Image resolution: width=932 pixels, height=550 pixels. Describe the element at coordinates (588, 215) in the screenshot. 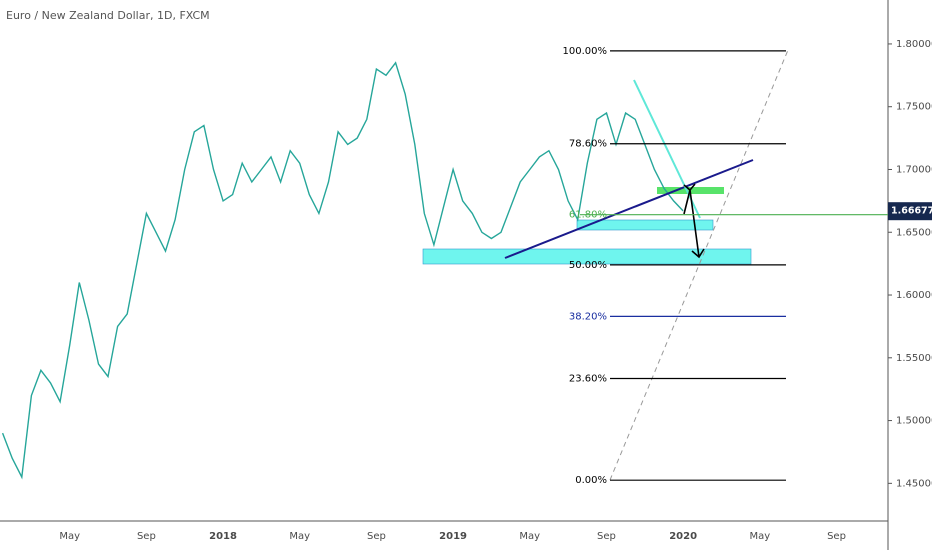

I see `fib-label: 61.80%` at that location.